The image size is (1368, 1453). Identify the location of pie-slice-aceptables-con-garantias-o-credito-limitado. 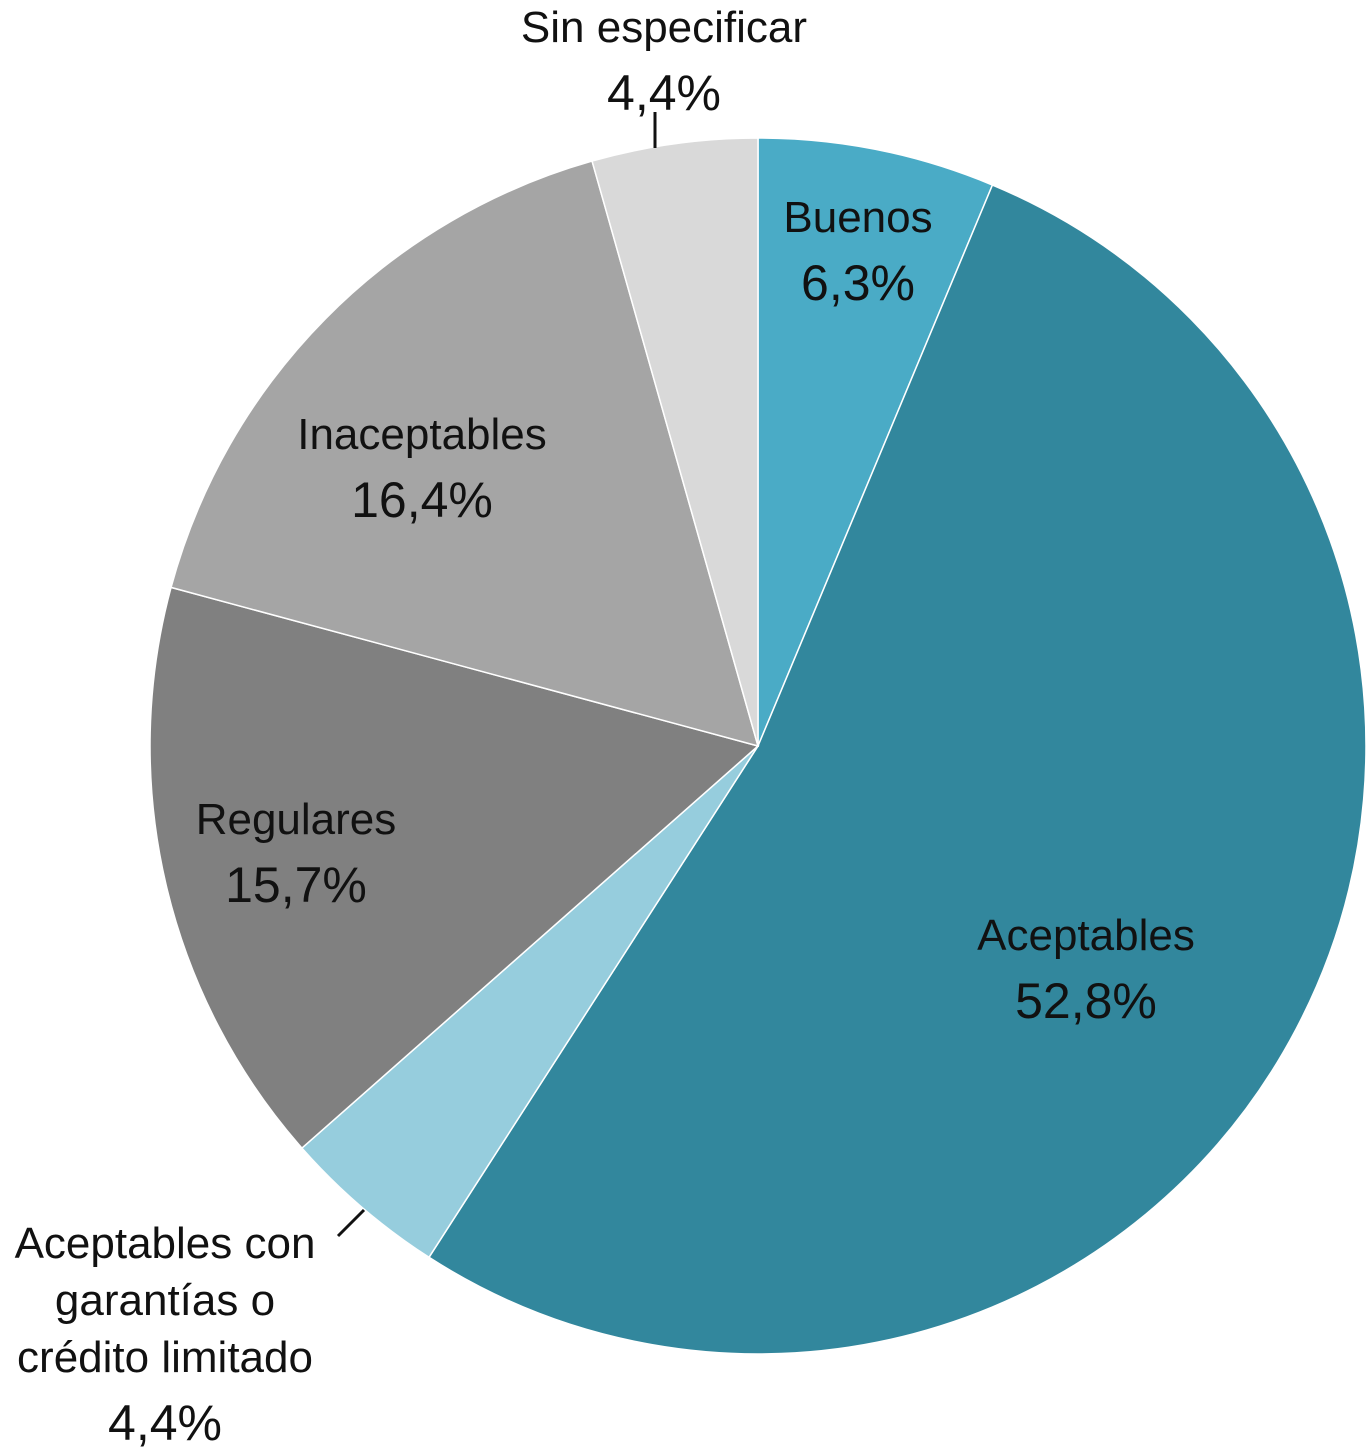
(529, 1002).